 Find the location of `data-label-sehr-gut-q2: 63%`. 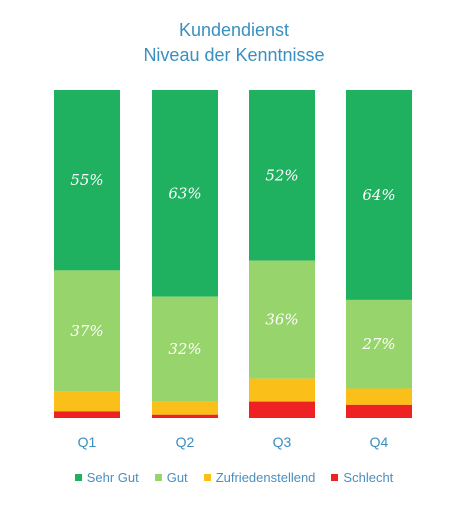

data-label-sehr-gut-q2: 63% is located at coordinates (184, 193).